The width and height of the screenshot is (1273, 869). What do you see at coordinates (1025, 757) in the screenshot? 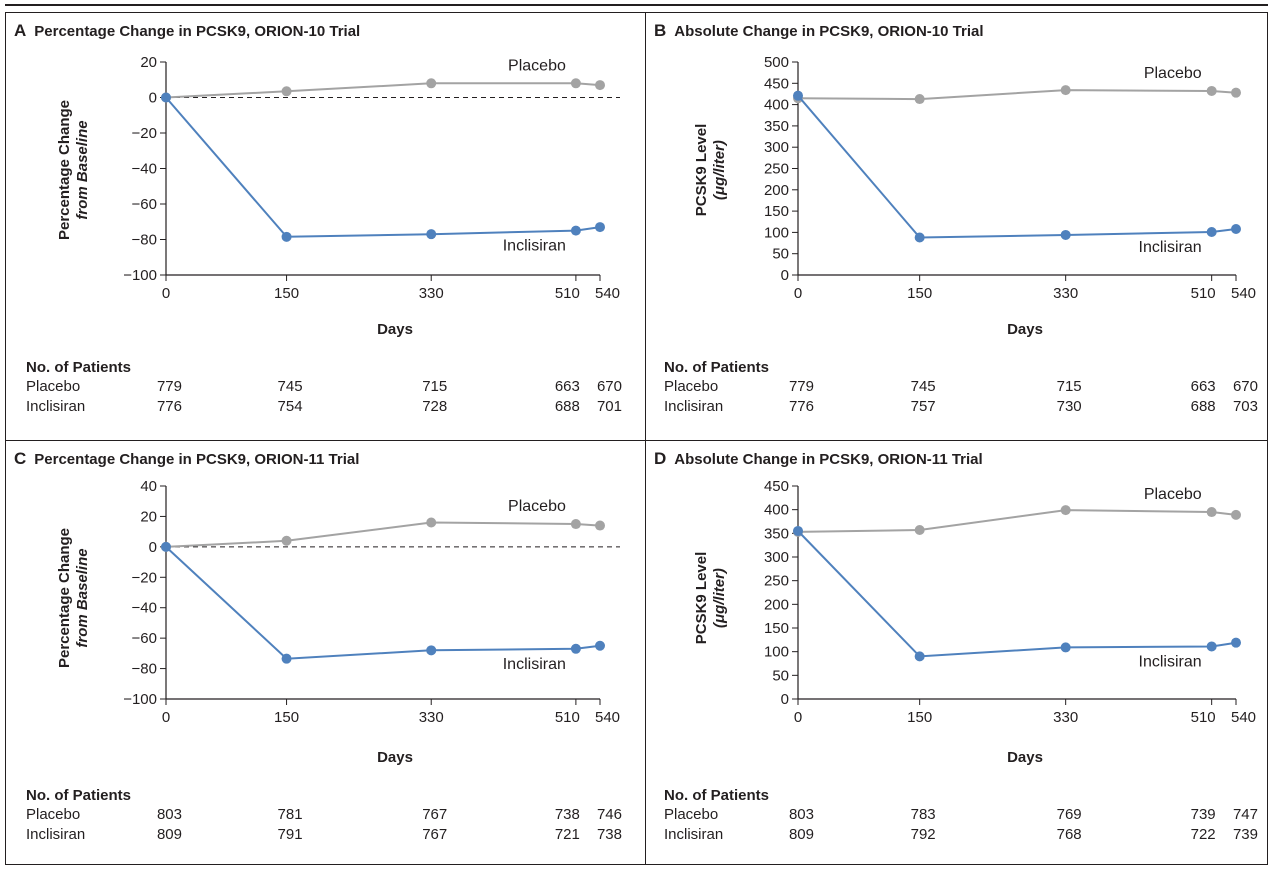
I see `panel-d-x-axis-label: Days` at bounding box center [1025, 757].